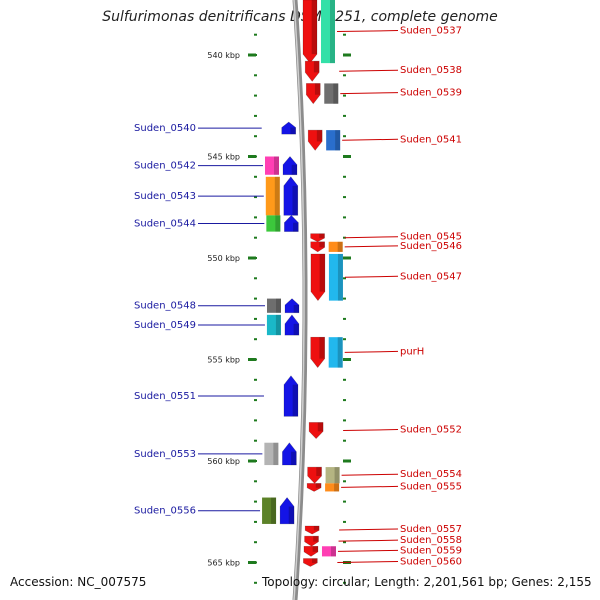 The height and width of the screenshot is (600, 600). Describe the element at coordinates (223, 461) in the screenshot. I see `coordinate-tick-label: 560 kbp` at that location.